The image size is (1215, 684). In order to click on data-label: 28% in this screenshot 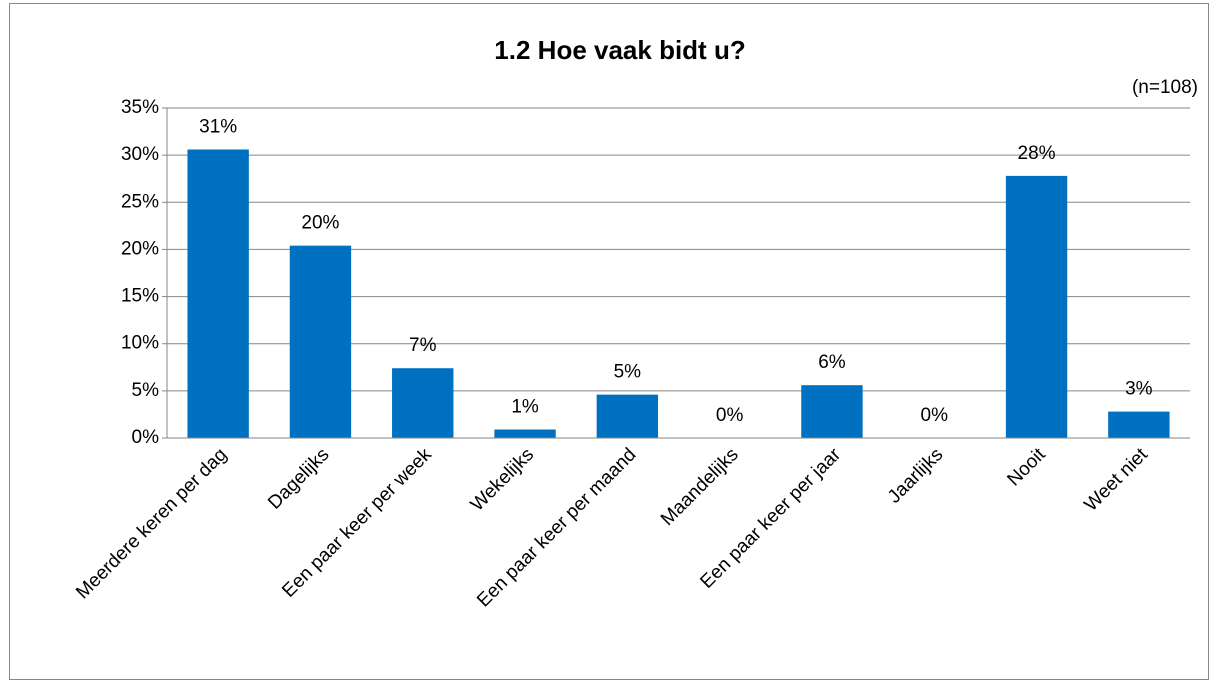, I will do `click(1037, 153)`.